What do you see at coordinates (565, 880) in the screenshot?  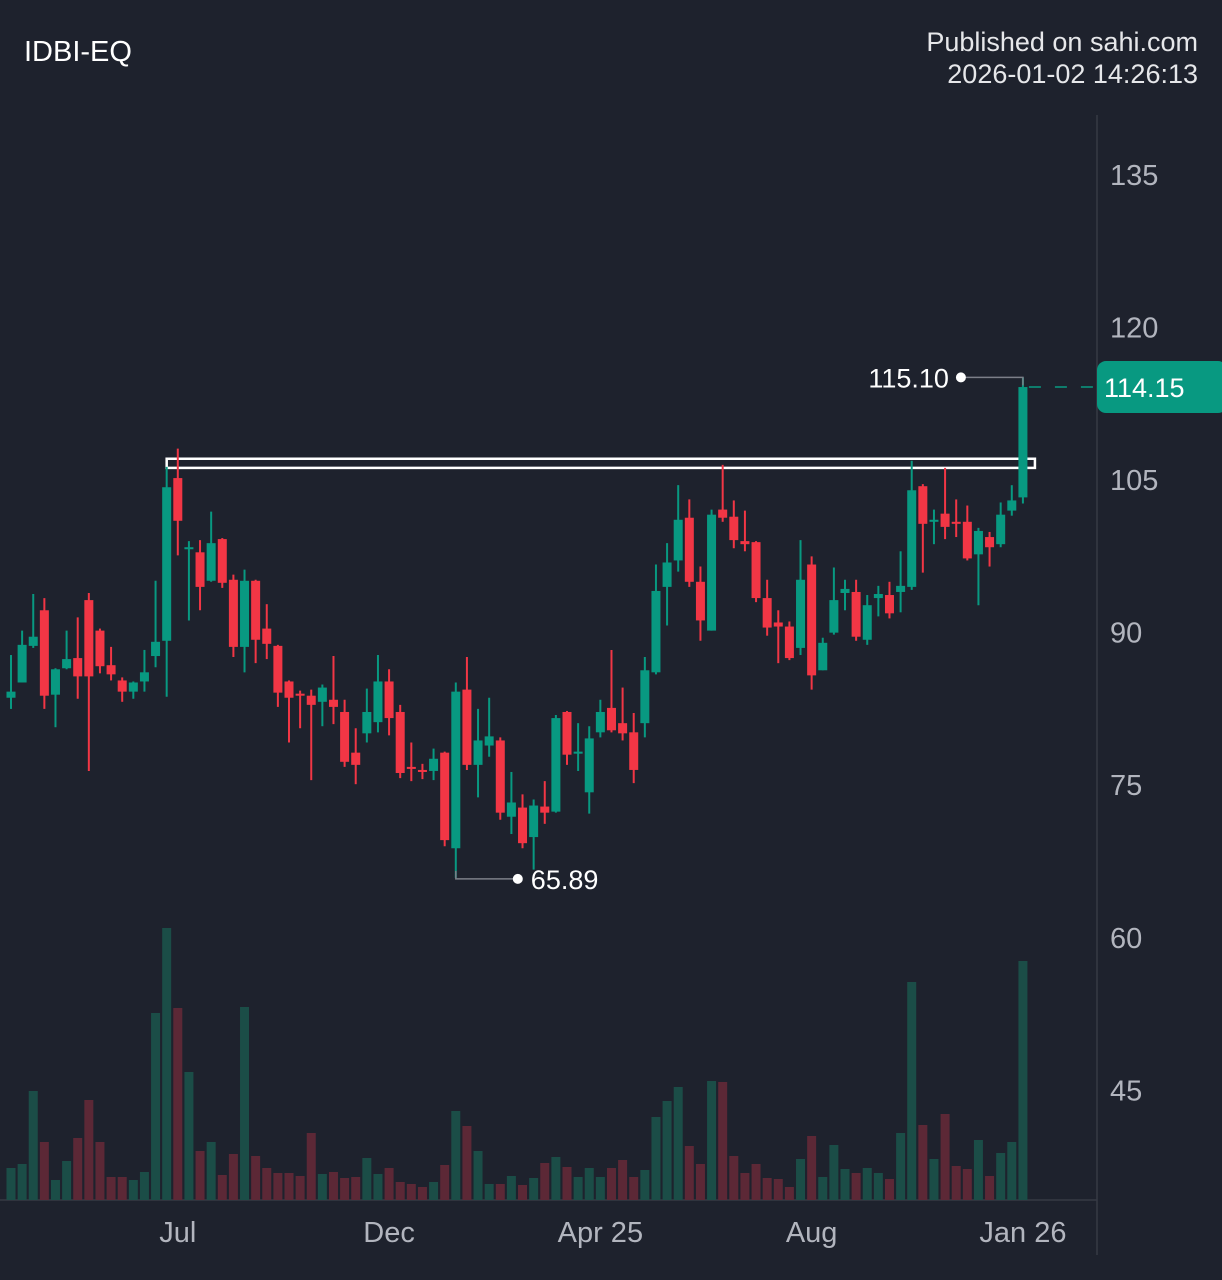 I see `low-label: 65.89` at bounding box center [565, 880].